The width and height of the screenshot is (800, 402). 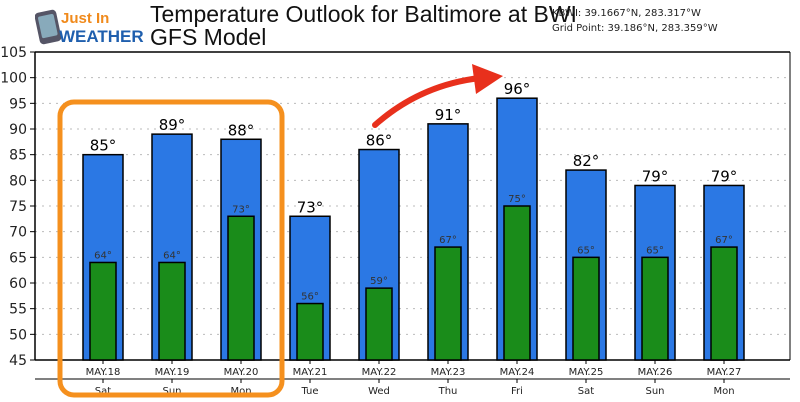 I want to click on y-tick-label: 65, so click(x=18, y=258).